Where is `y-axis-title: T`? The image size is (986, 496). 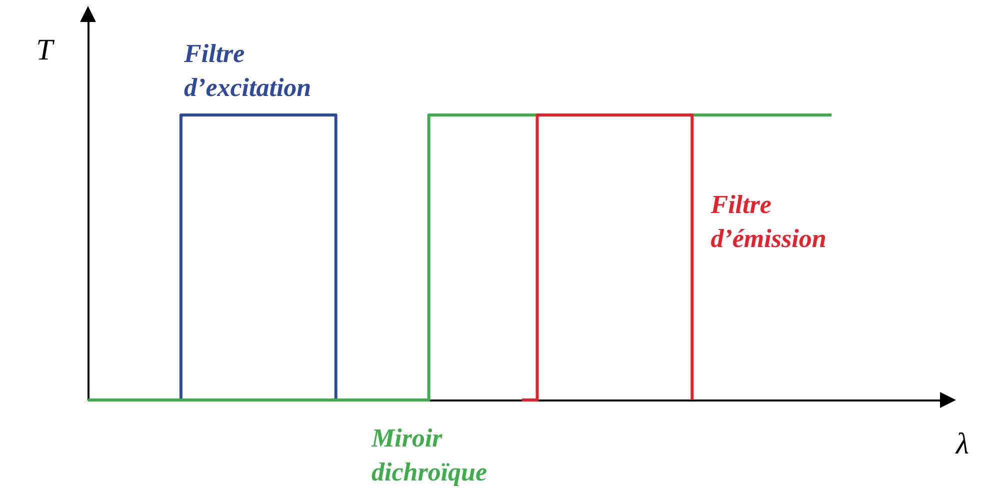 y-axis-title: T is located at coordinates (46, 50).